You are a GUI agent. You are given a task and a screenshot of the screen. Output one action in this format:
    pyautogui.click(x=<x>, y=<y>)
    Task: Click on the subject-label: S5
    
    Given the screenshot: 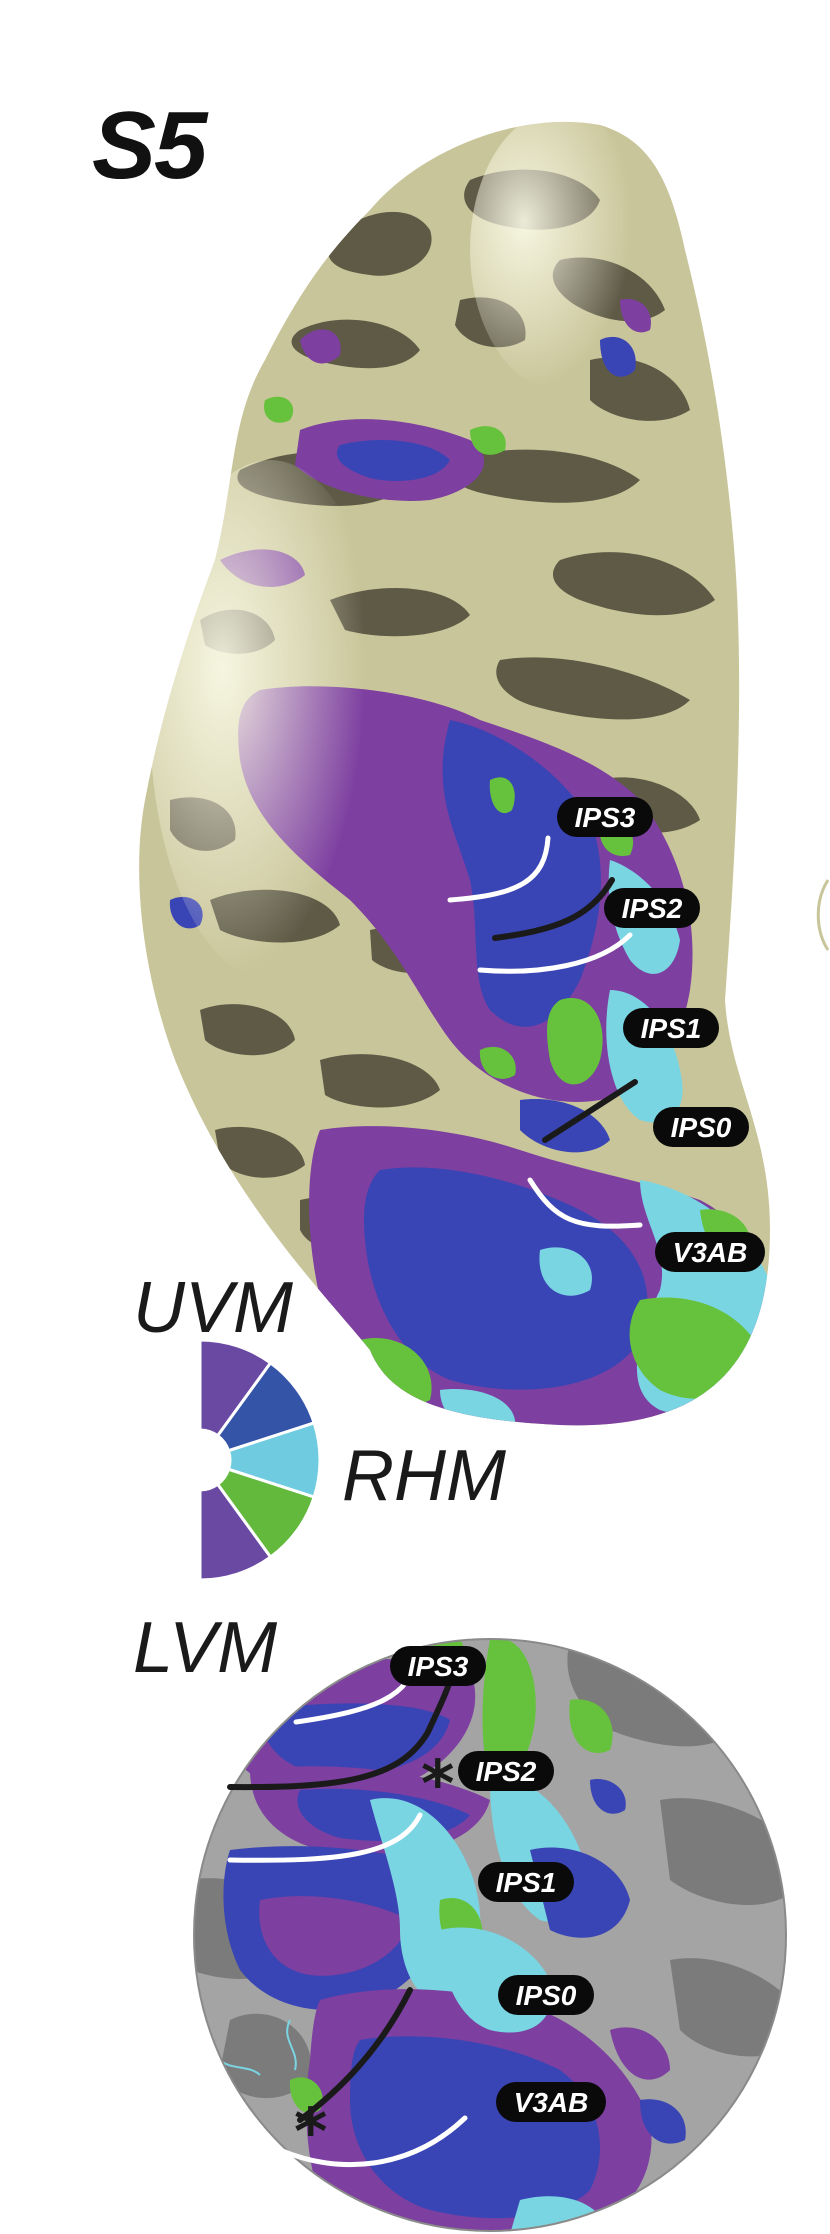 What is the action you would take?
    pyautogui.click(x=149, y=145)
    